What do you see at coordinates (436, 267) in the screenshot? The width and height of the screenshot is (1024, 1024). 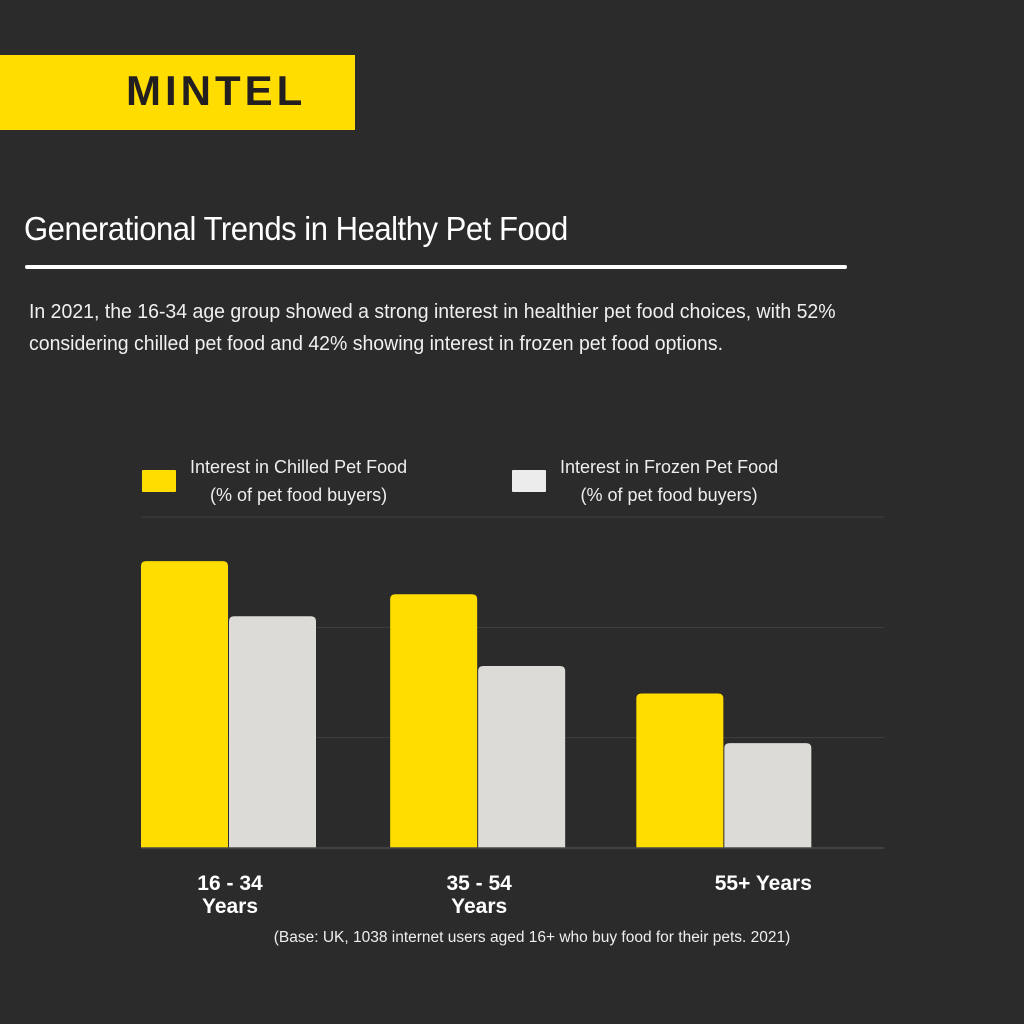 I see `title-divider` at bounding box center [436, 267].